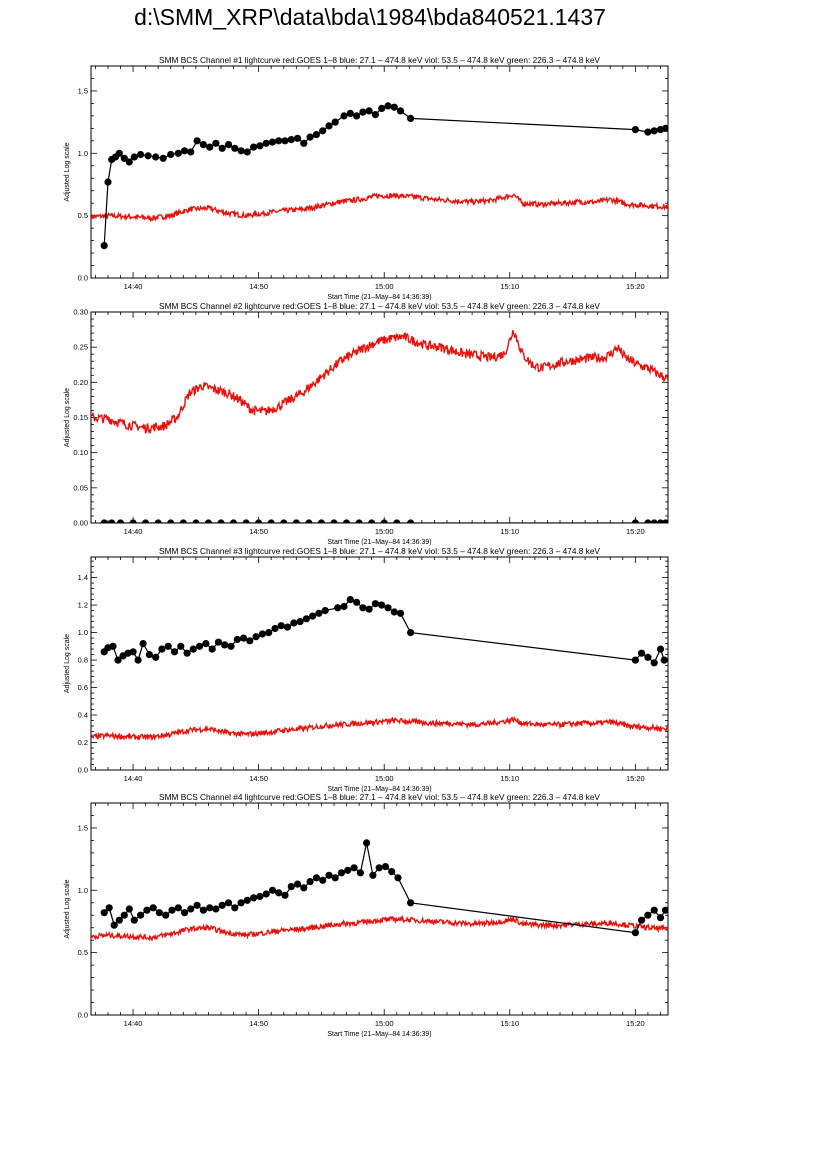 This screenshot has height=1169, width=826. I want to click on bcs-line, so click(384, 175).